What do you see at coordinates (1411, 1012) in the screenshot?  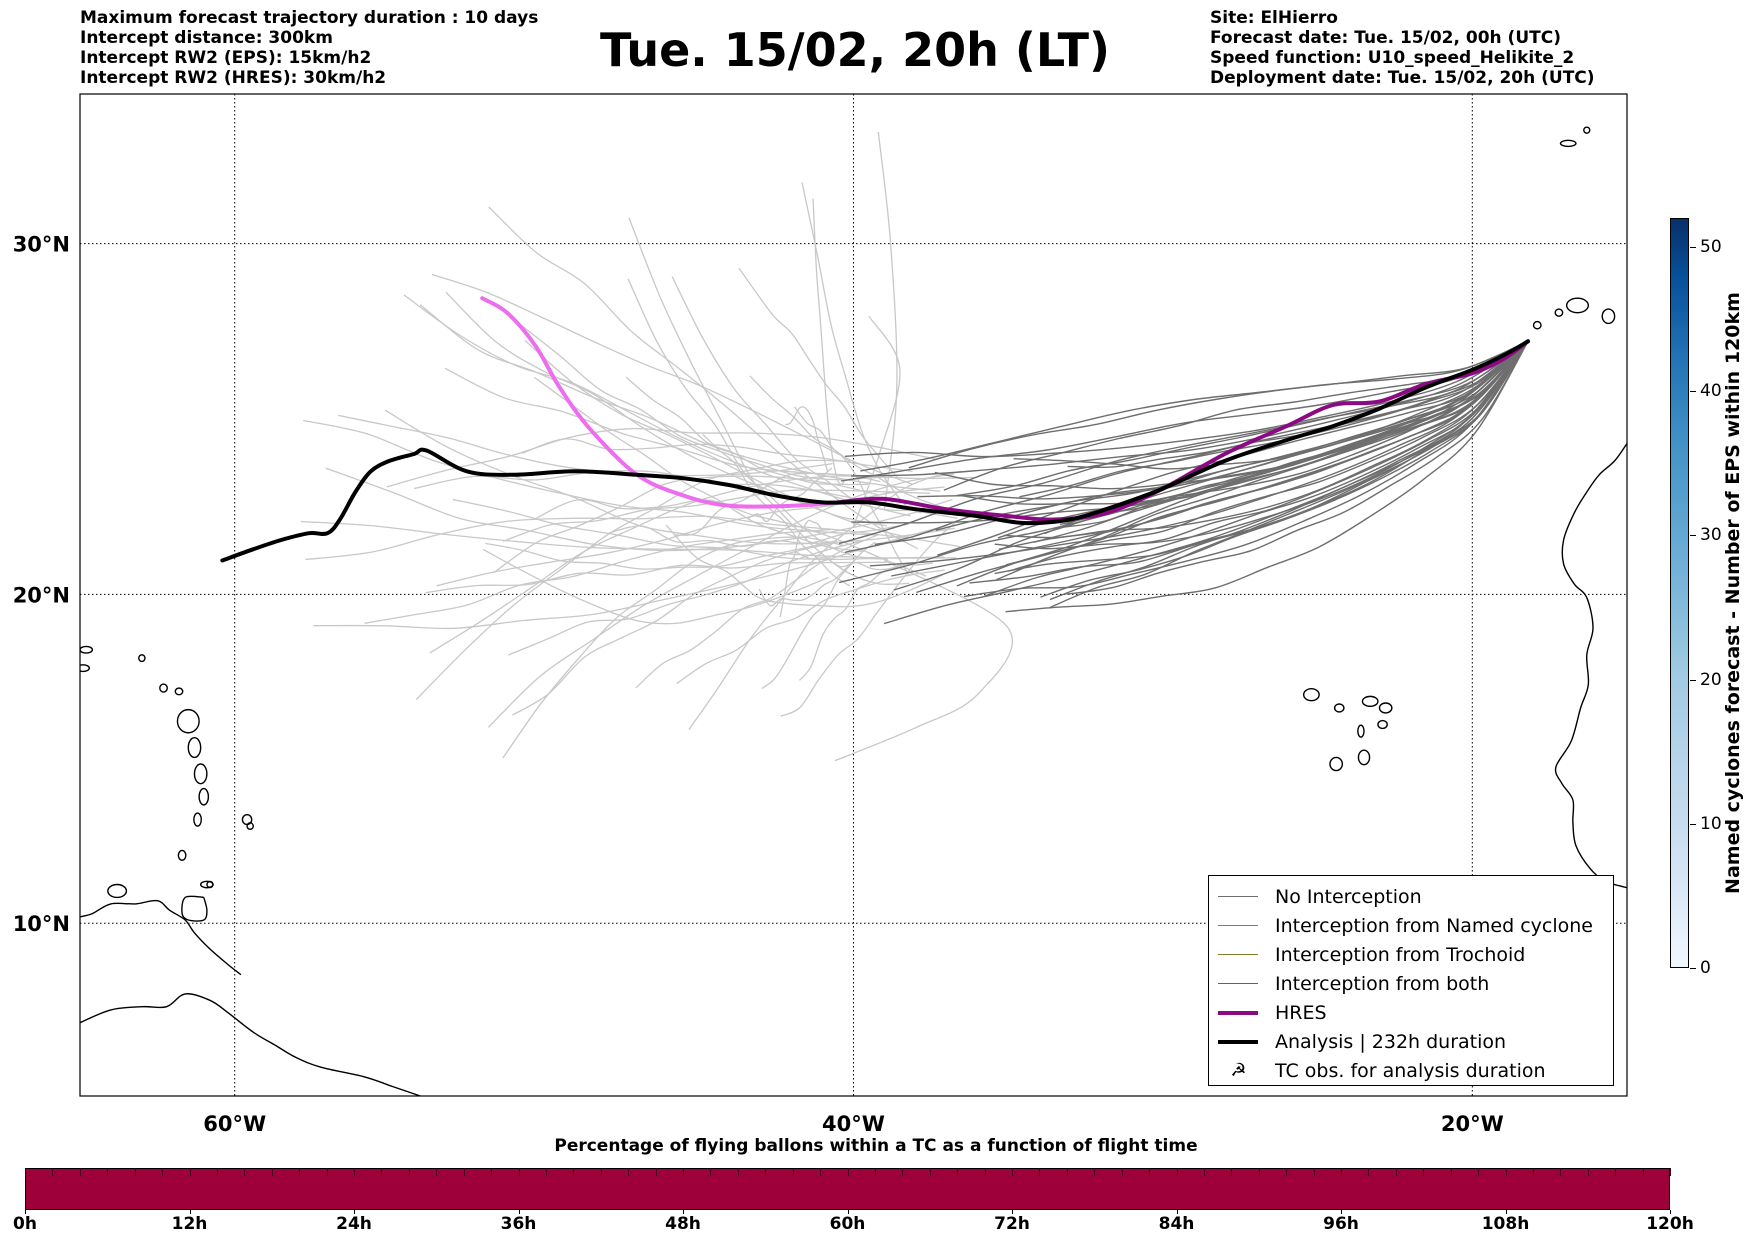 I see `legend-item-hres: HRES` at bounding box center [1411, 1012].